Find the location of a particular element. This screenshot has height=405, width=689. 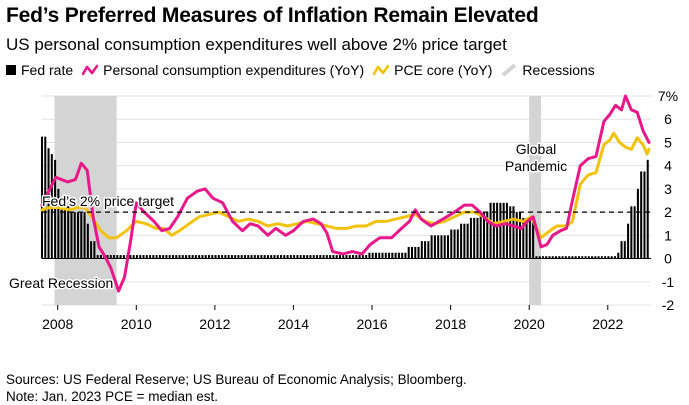

y-tick-label-0: 7% is located at coordinates (668, 96).